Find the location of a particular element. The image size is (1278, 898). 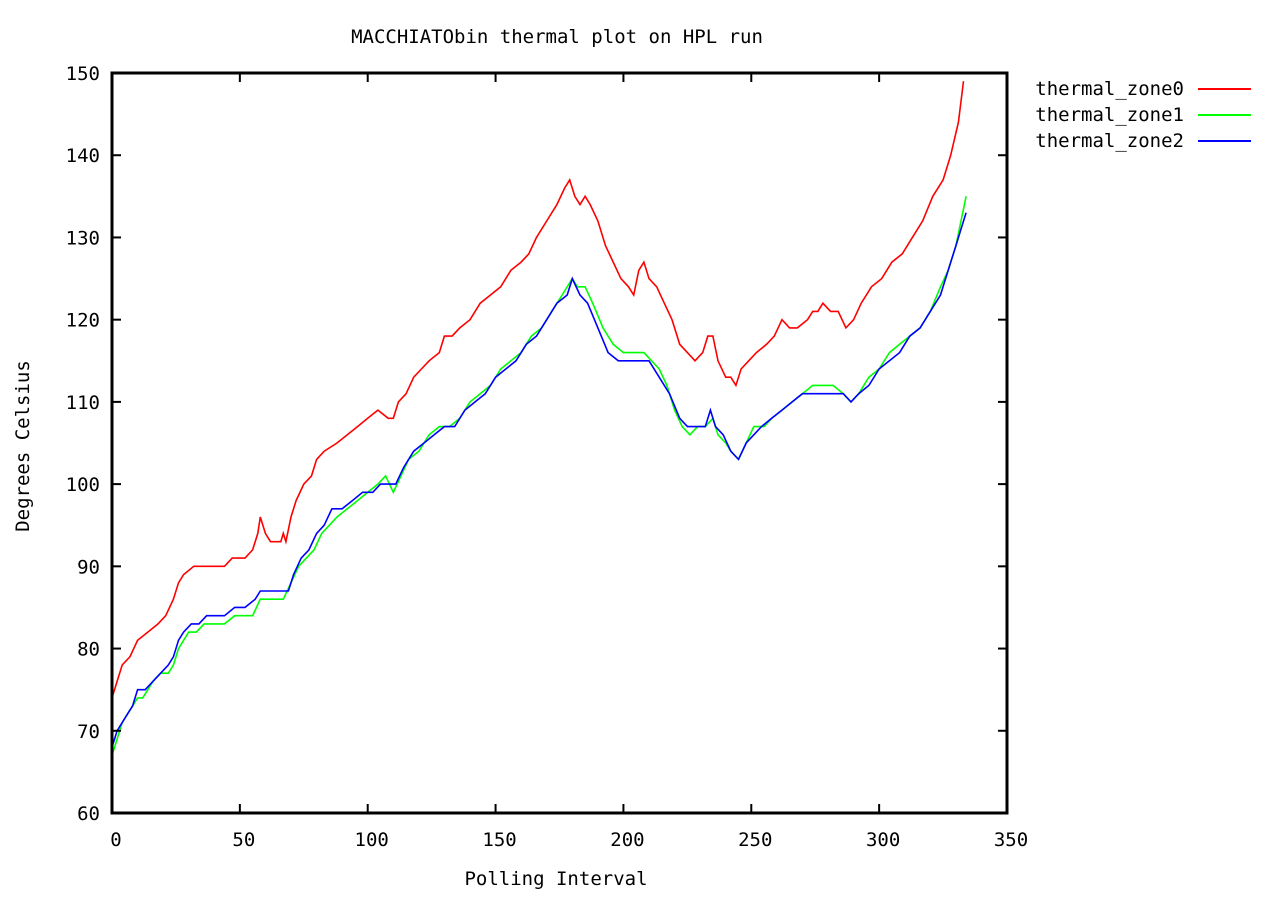

x-tick-label: 200 is located at coordinates (627, 840).